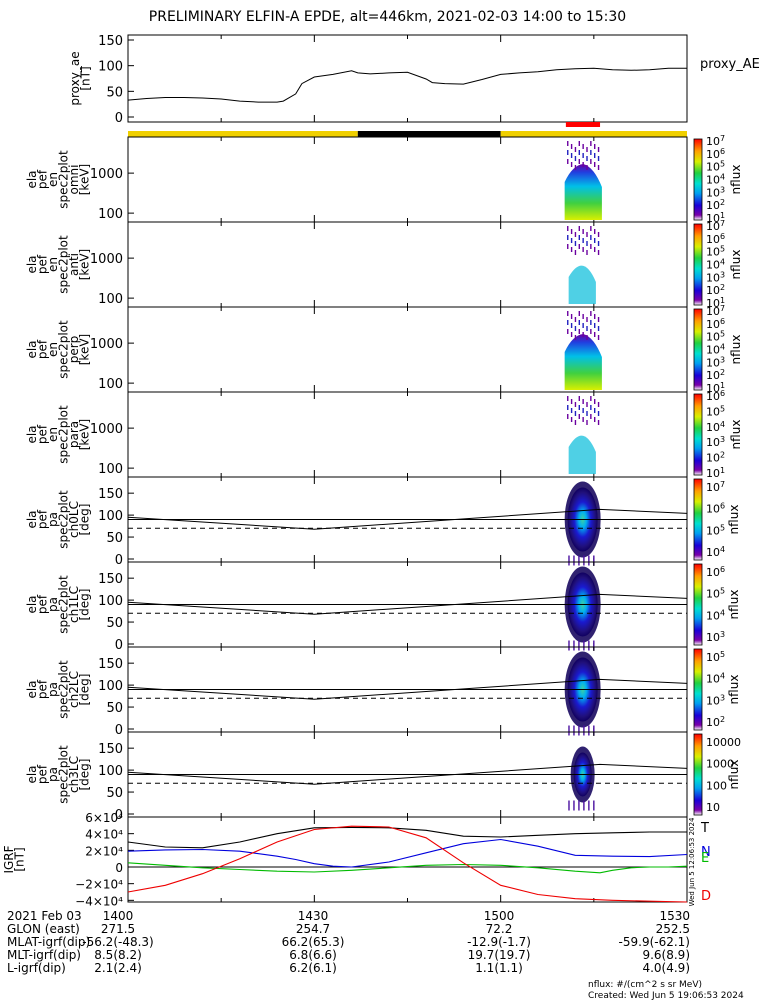  Describe the element at coordinates (118, 968) in the screenshot. I see `ephemeris-value: 2.1(2.4)` at that location.